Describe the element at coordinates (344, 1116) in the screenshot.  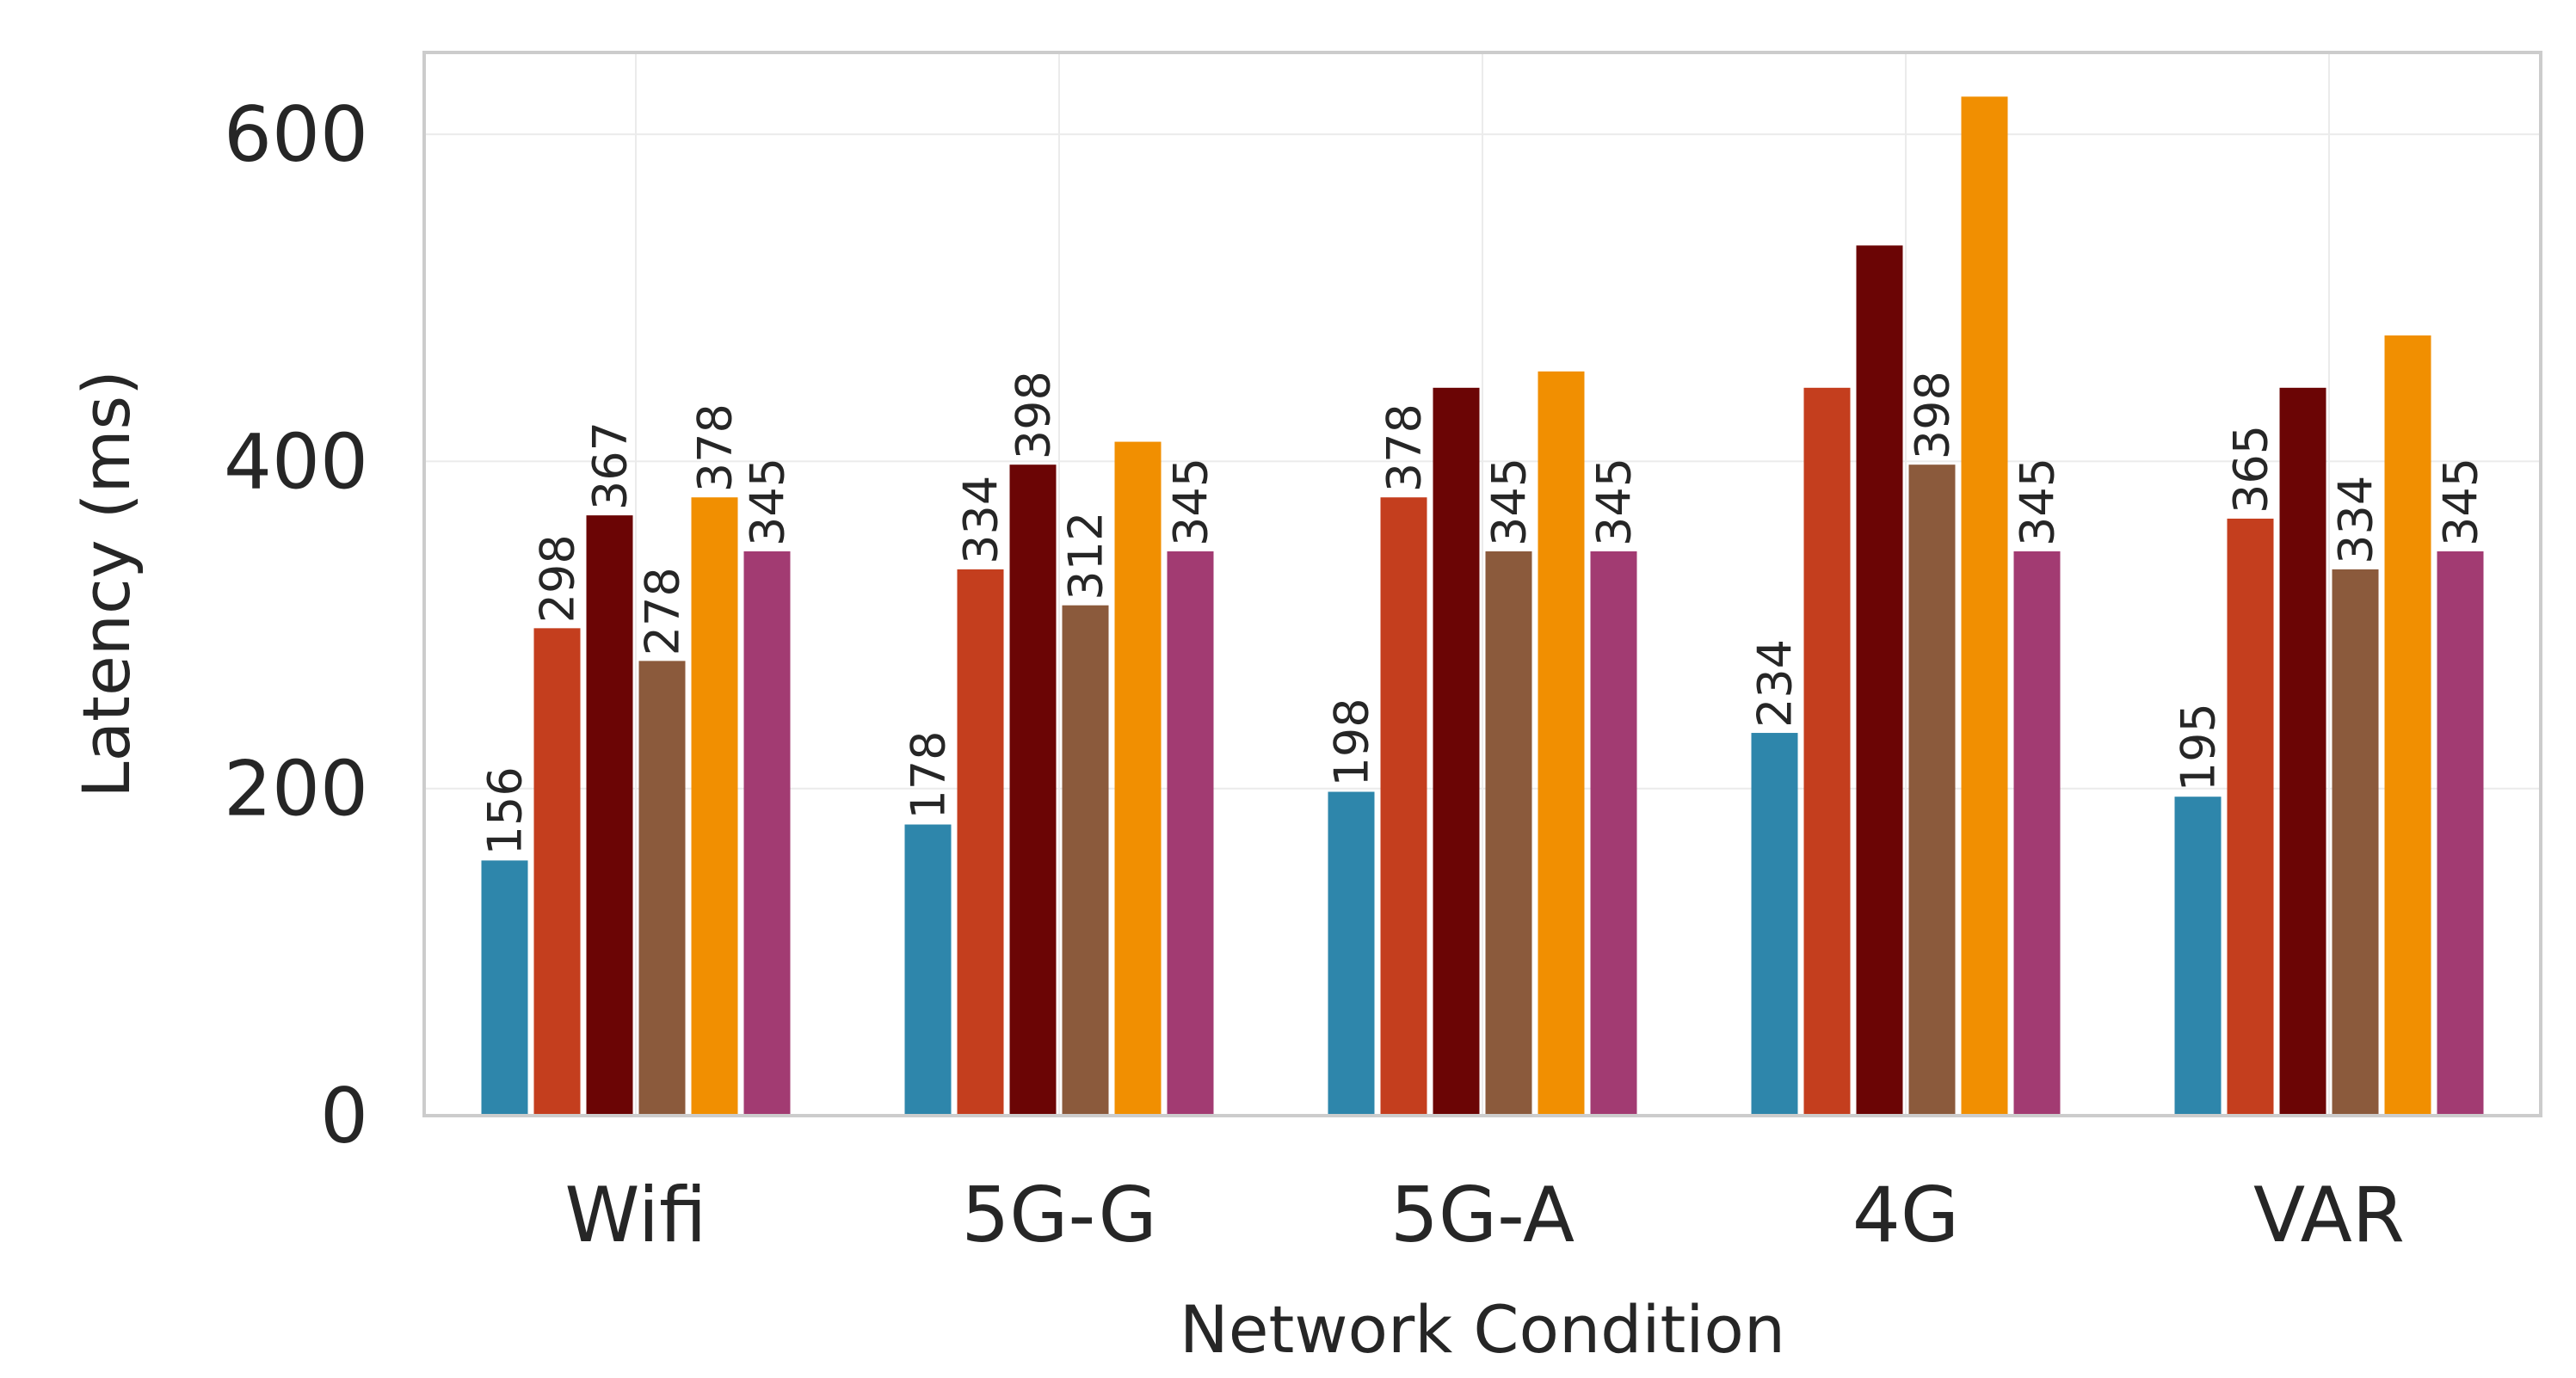
I see `y-tick-label: 0` at that location.